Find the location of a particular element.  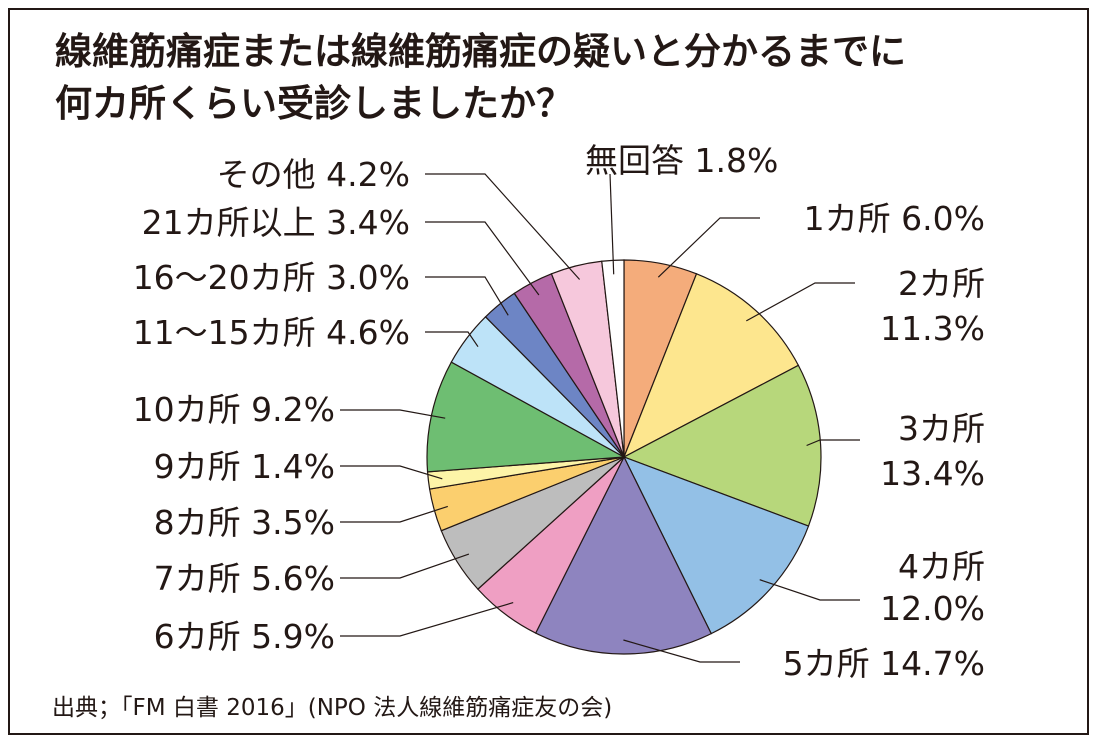

slice-label-10: 10カ所 9.2% is located at coordinates (234, 409).